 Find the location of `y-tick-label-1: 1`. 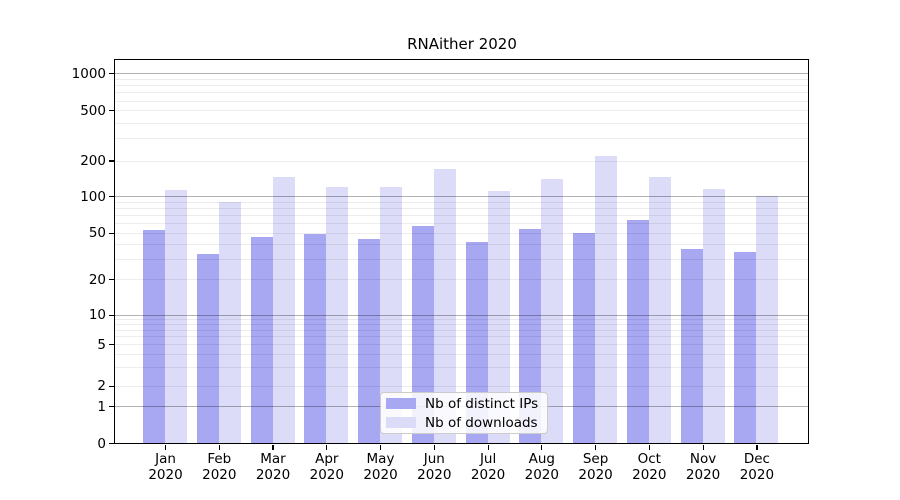

y-tick-label-1: 1 is located at coordinates (101, 406).